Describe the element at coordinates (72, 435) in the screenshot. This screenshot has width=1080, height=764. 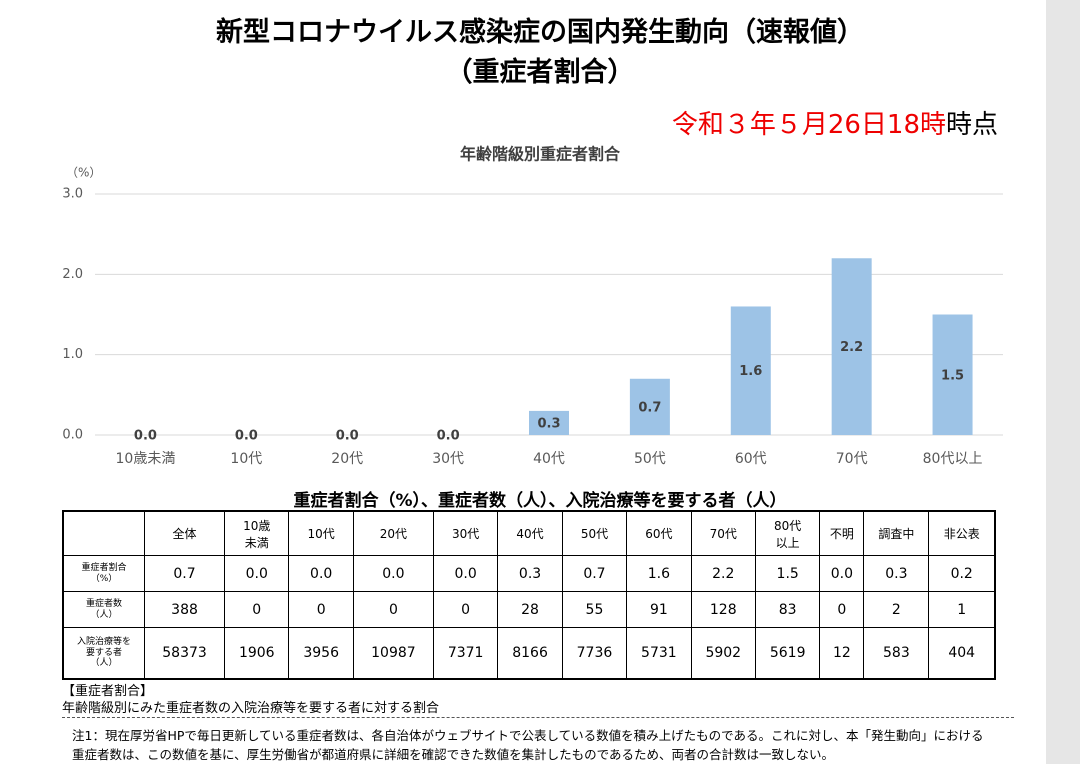
I see `y-tick-label: 0.0` at that location.